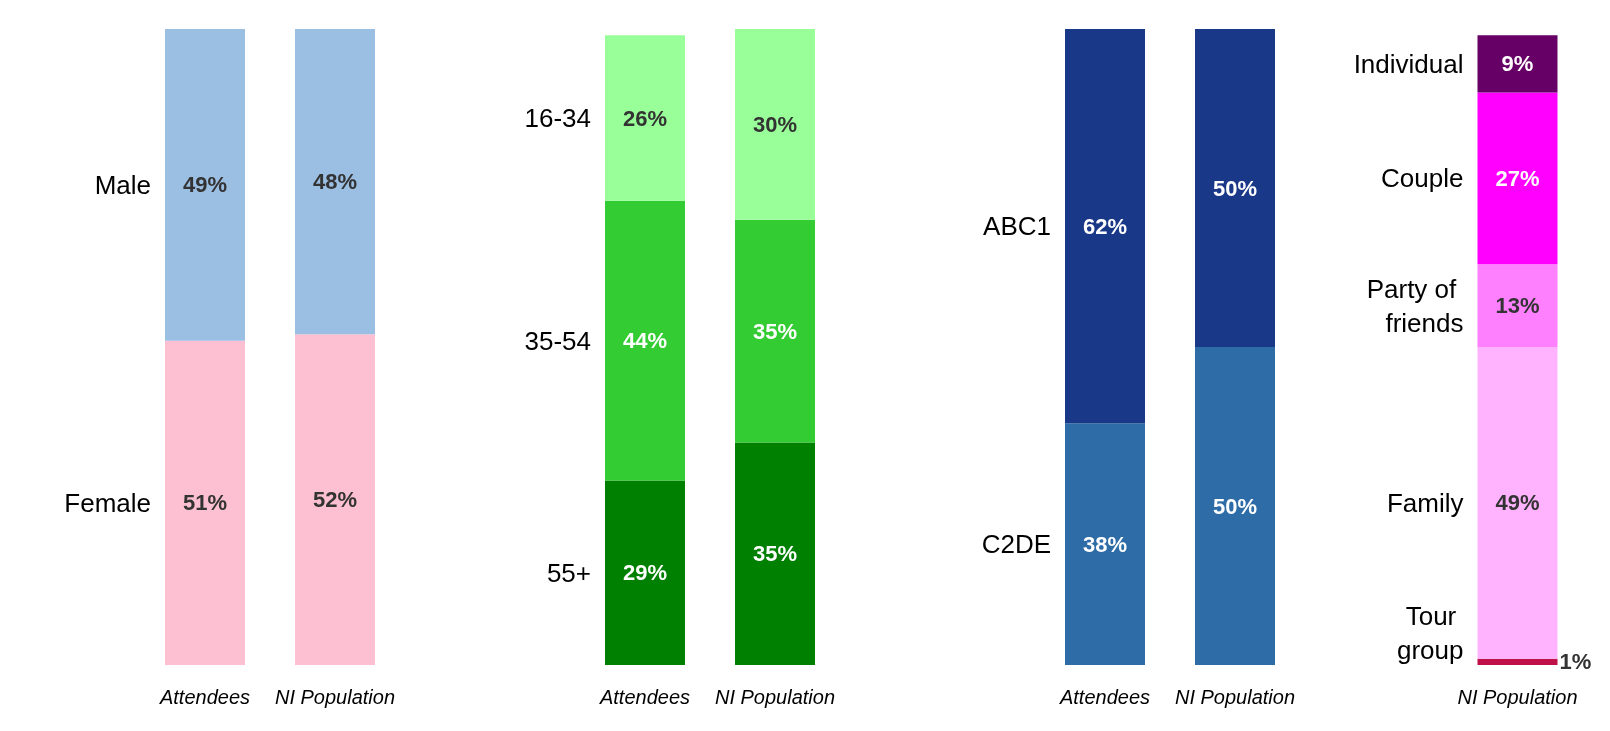 Image resolution: width=1610 pixels, height=731 pixels. I want to click on series-label: Female, so click(107, 502).